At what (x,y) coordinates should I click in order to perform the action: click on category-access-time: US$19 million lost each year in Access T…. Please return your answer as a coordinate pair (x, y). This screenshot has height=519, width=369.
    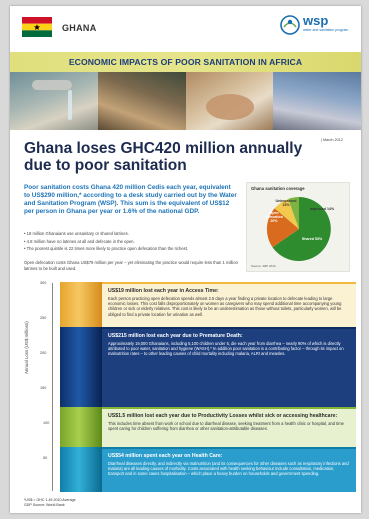
    Looking at the image, I should click on (229, 304).